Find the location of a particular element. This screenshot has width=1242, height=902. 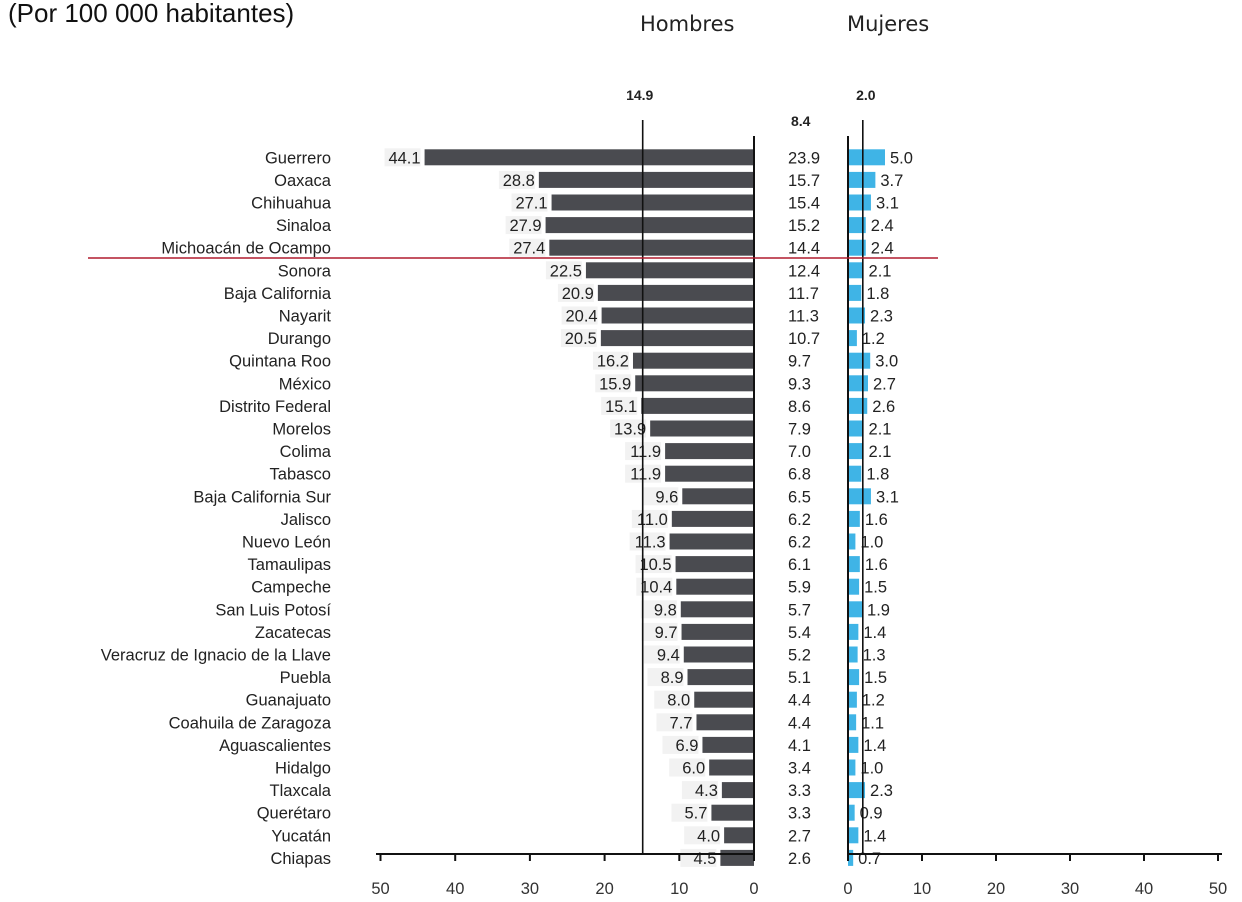

men-axis-tick-label: 0 is located at coordinates (753, 889).